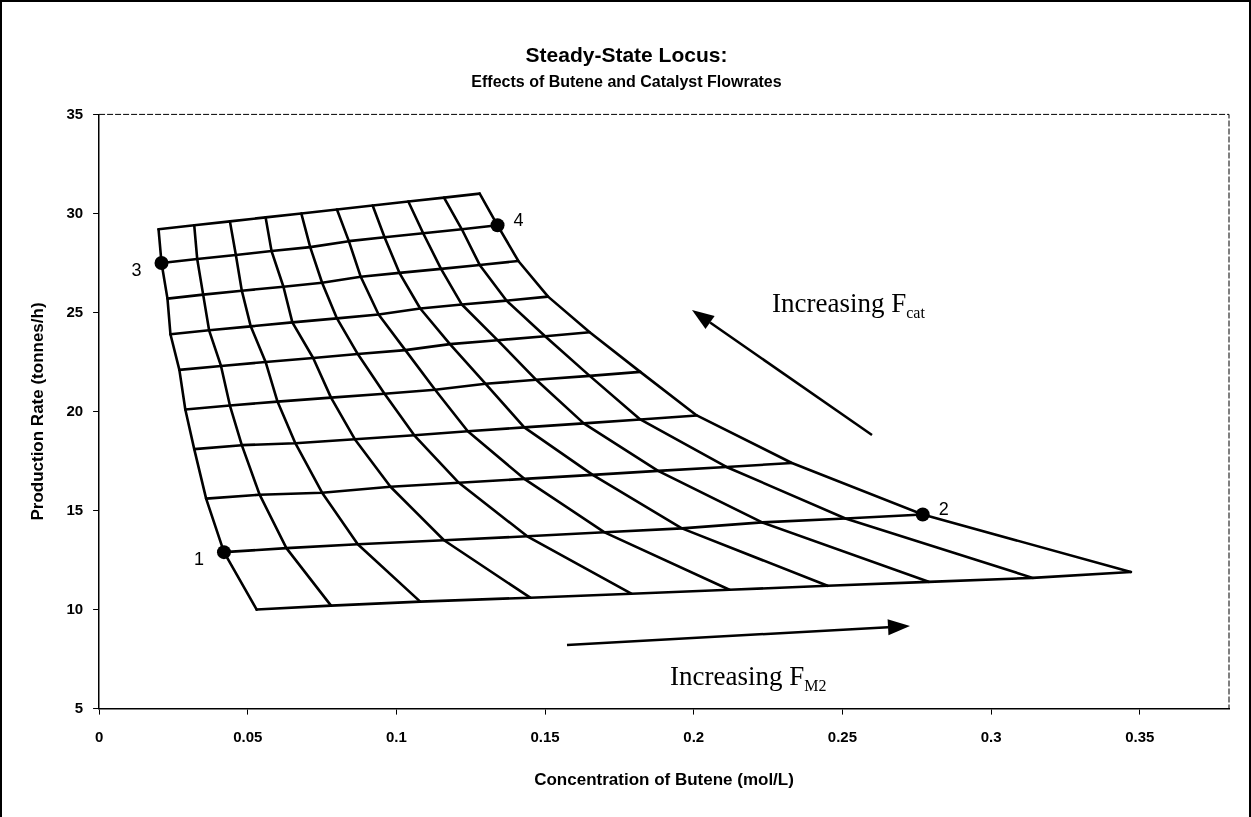 The width and height of the screenshot is (1251, 817). What do you see at coordinates (842, 736) in the screenshot?
I see `x-tick-label: 0.25` at bounding box center [842, 736].